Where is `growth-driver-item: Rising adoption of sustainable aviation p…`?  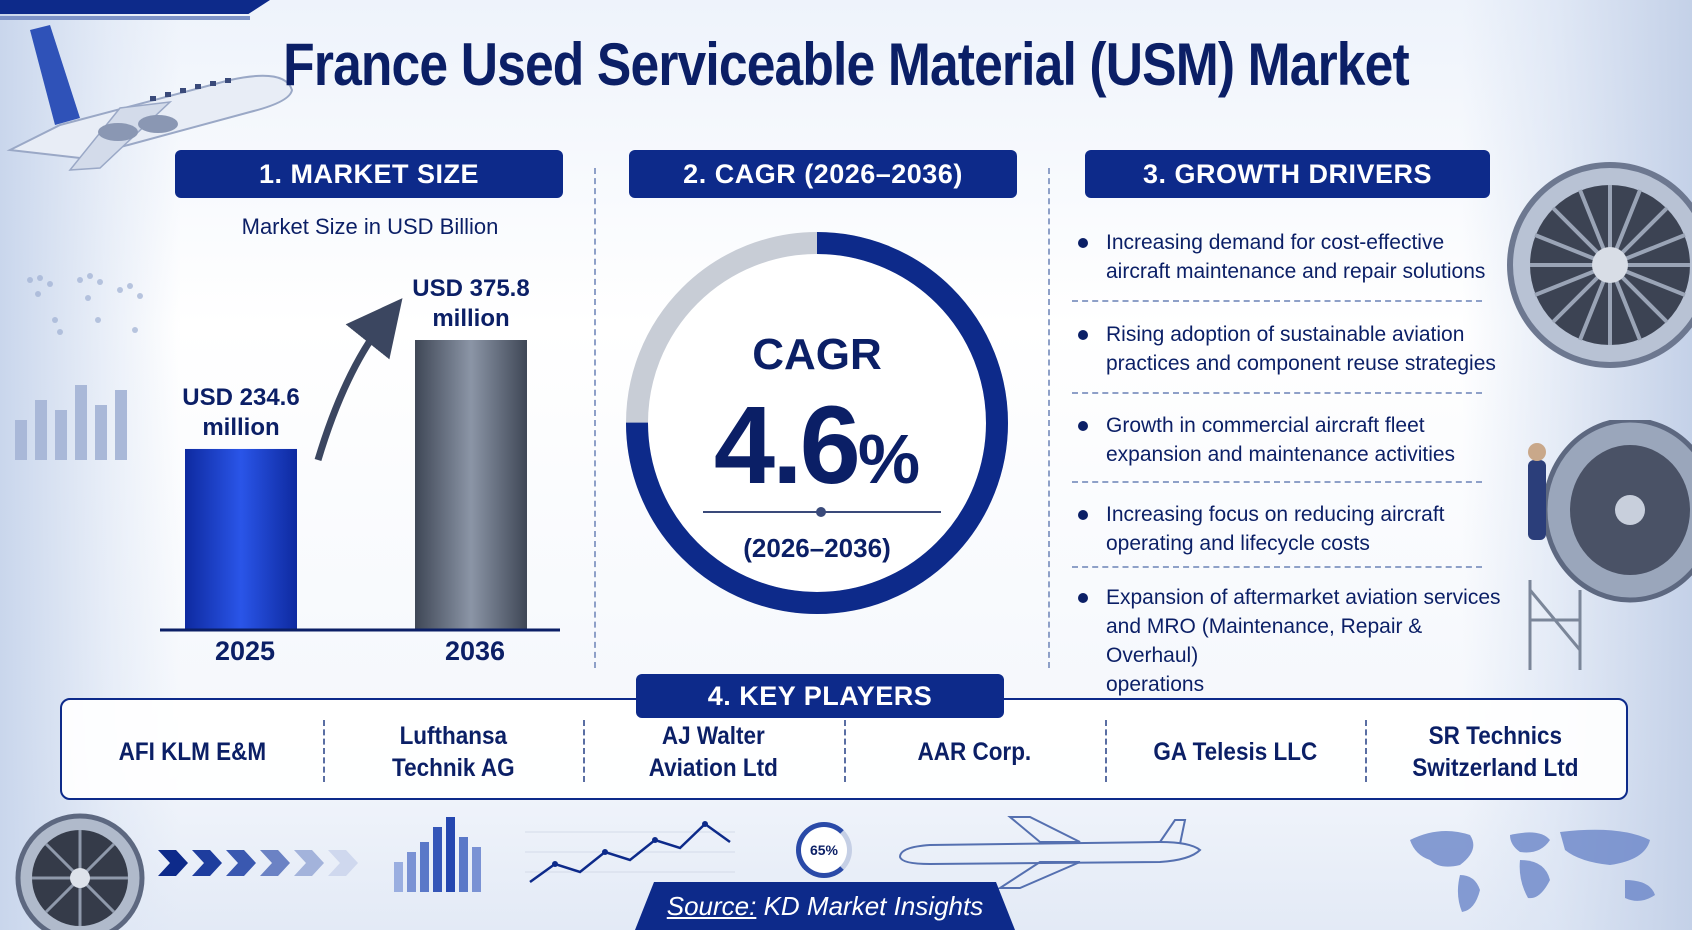
growth-driver-item: Rising adoption of sustainable aviation p… is located at coordinates (1303, 349).